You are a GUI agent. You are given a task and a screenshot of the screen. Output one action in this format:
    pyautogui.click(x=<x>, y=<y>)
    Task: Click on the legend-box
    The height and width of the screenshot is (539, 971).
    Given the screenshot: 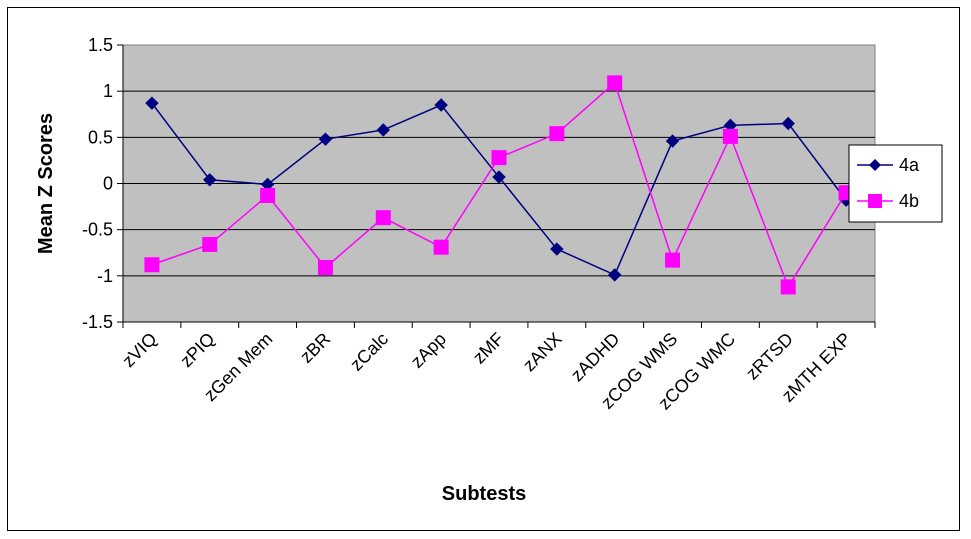 What is the action you would take?
    pyautogui.click(x=895, y=183)
    